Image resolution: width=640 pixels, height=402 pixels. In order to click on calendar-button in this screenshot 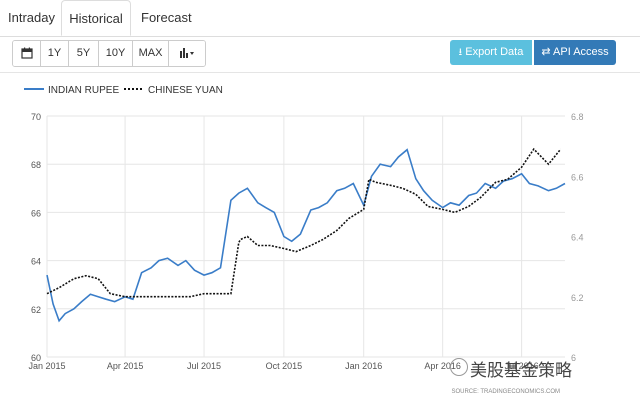, I will do `click(27, 53)`.